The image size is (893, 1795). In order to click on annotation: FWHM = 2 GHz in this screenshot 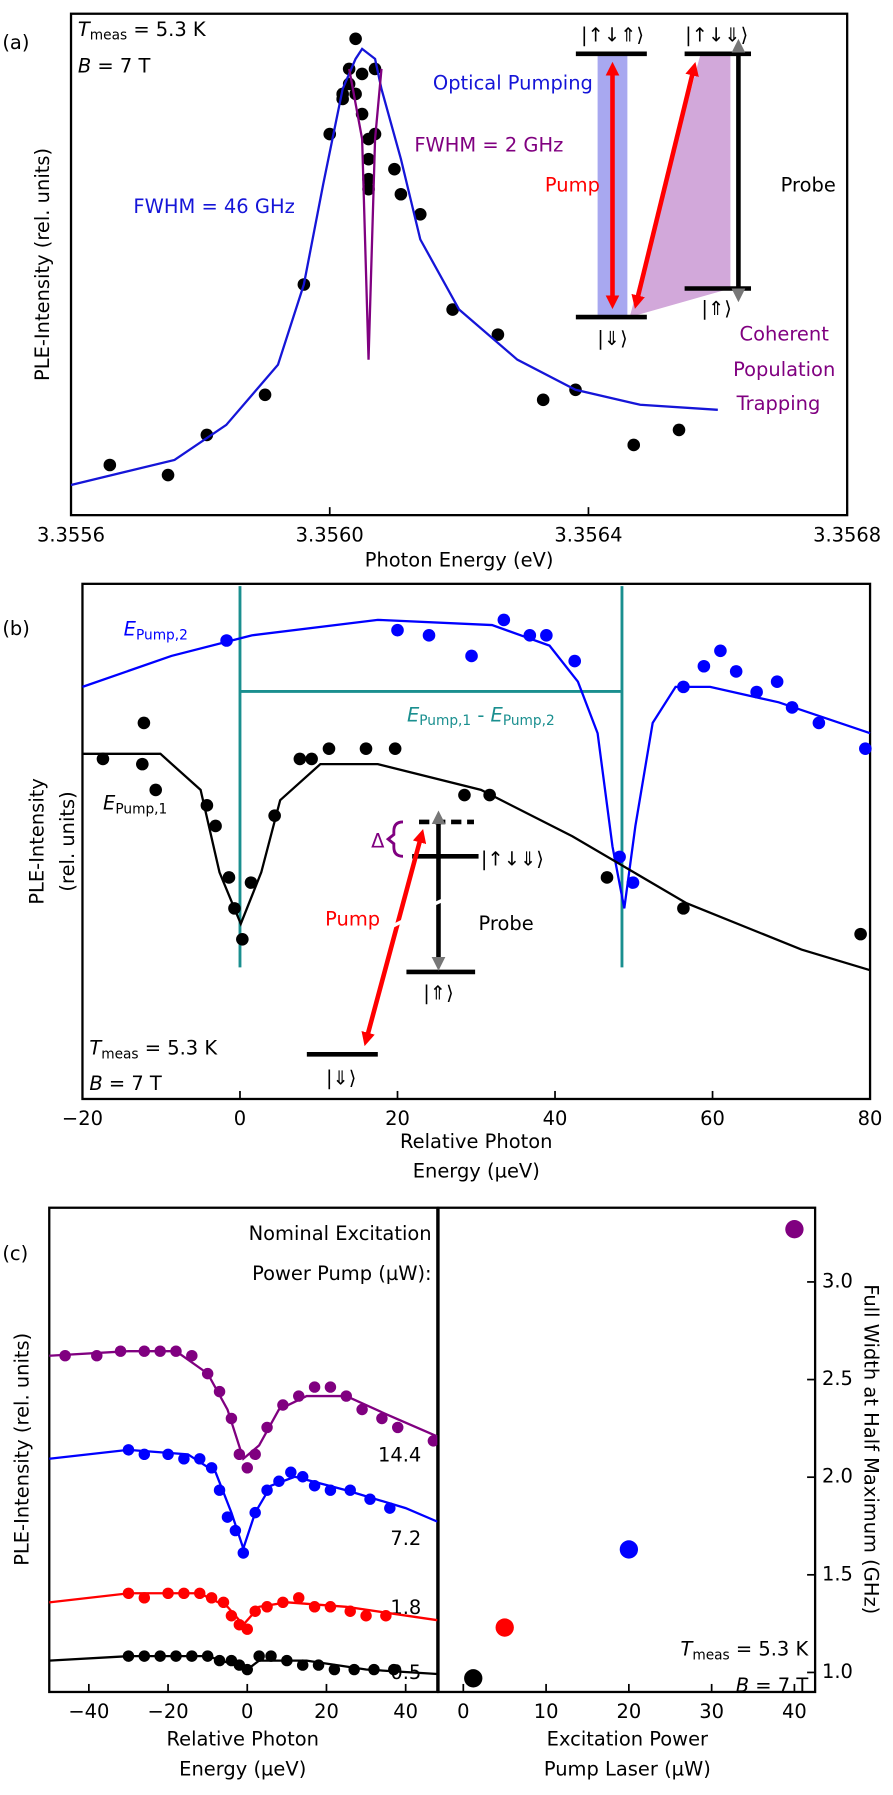, I will do `click(488, 144)`.